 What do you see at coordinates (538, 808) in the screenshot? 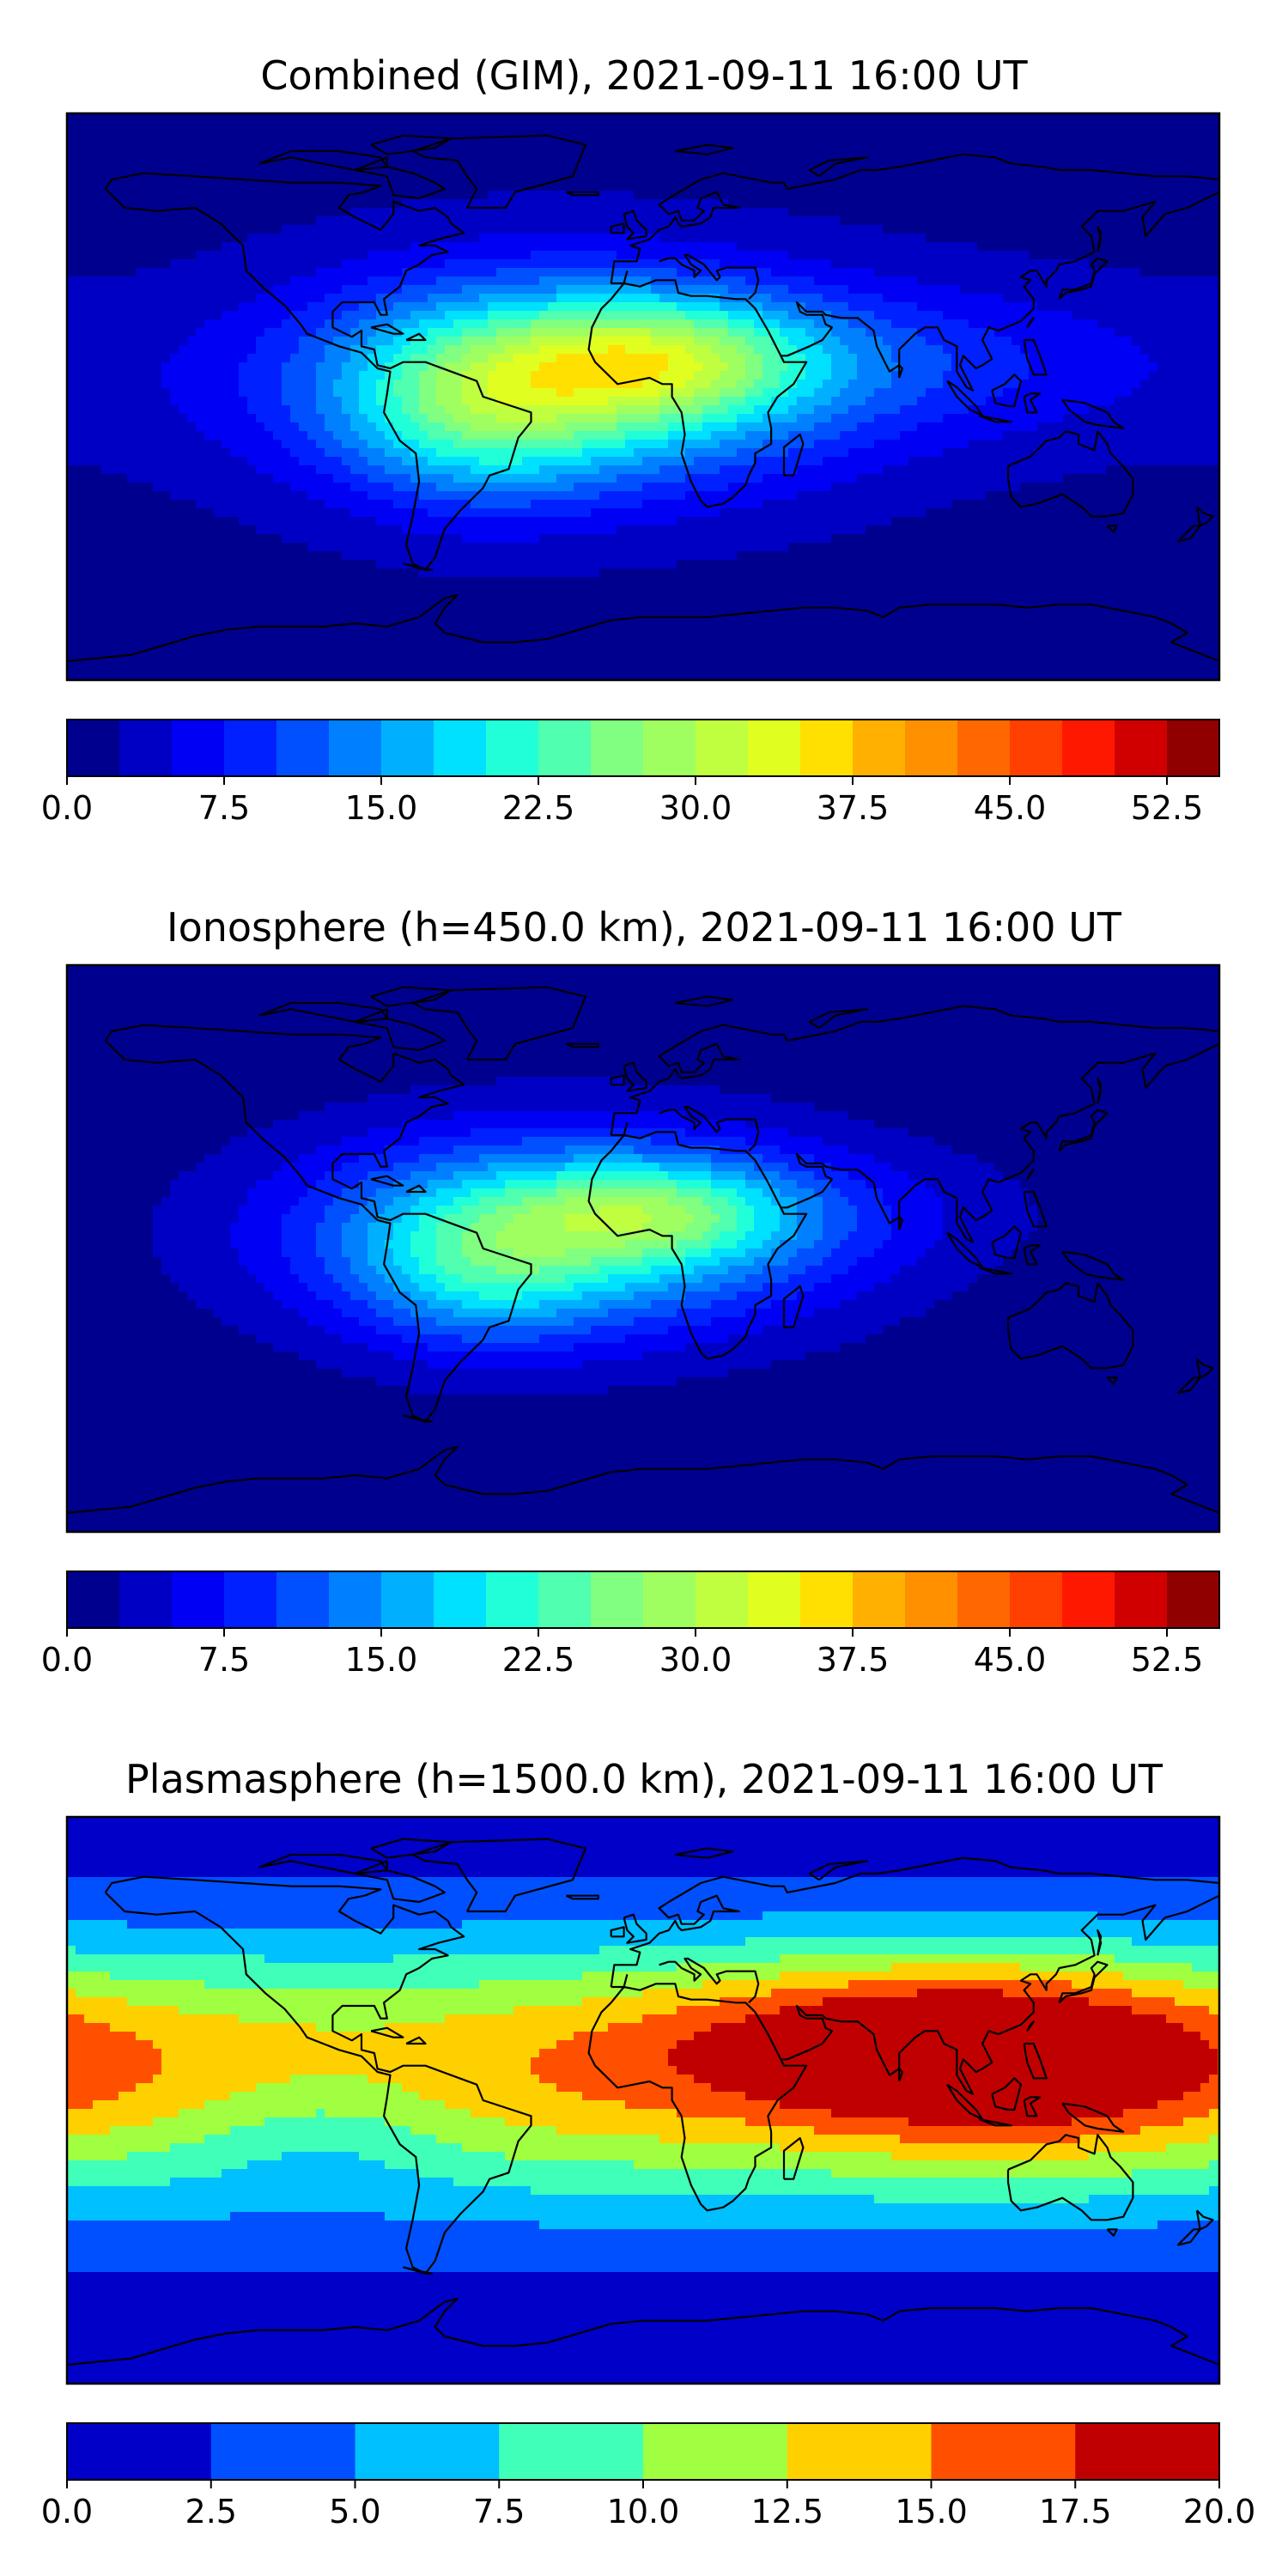
I see `colorbar-tick-label: 22.5` at bounding box center [538, 808].